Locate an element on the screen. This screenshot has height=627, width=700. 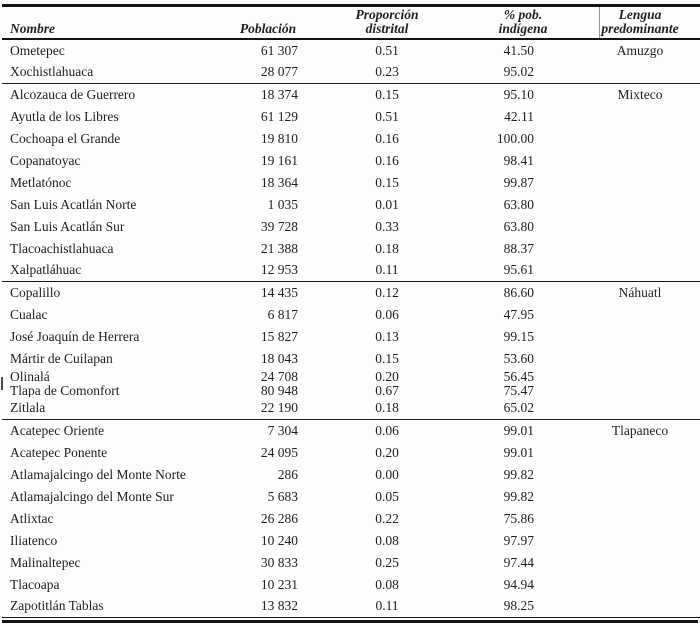
table-row: Atlixtac 26 286 0.22 75.86 is located at coordinates (351, 518).